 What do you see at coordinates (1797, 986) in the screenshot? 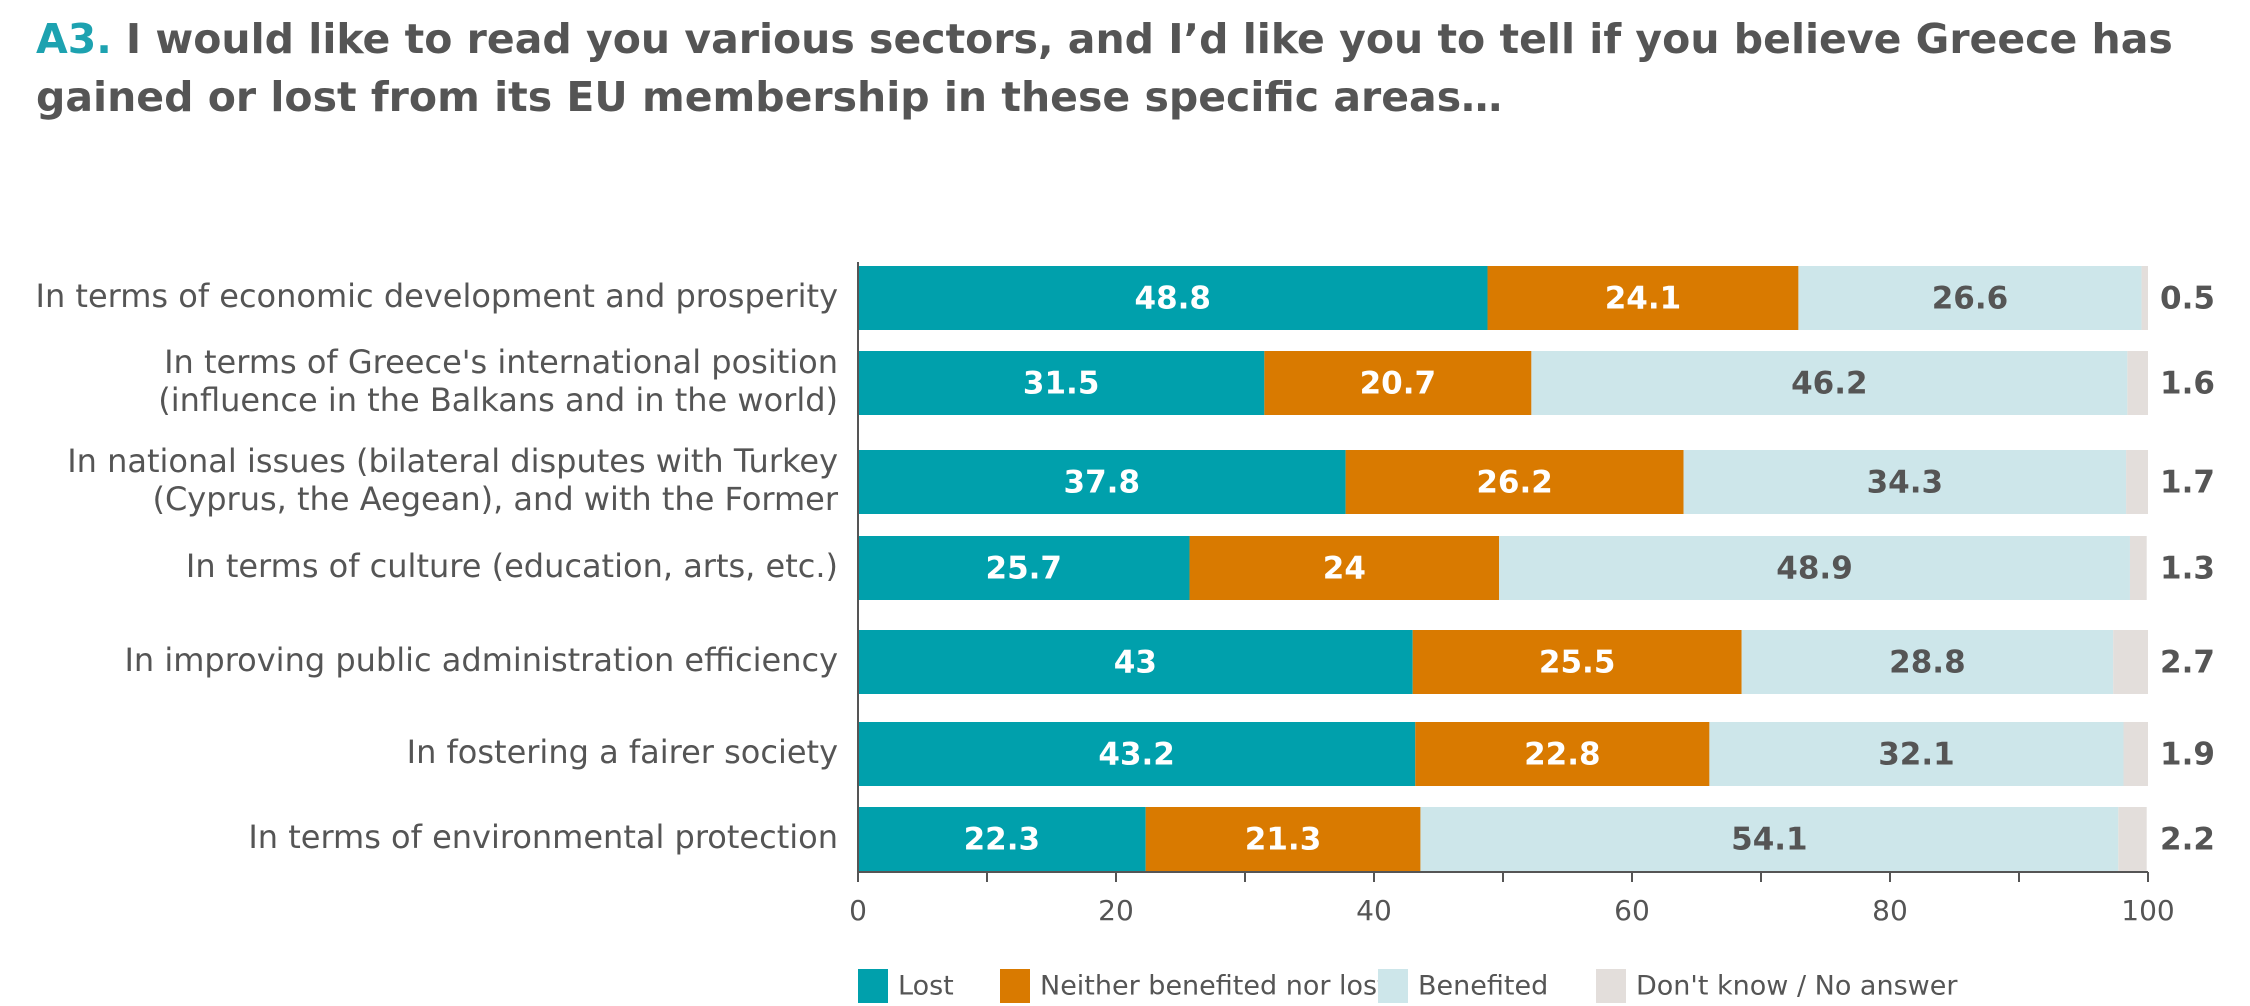
I see `legend-label-dont-know: Don't know / No answer` at bounding box center [1797, 986].